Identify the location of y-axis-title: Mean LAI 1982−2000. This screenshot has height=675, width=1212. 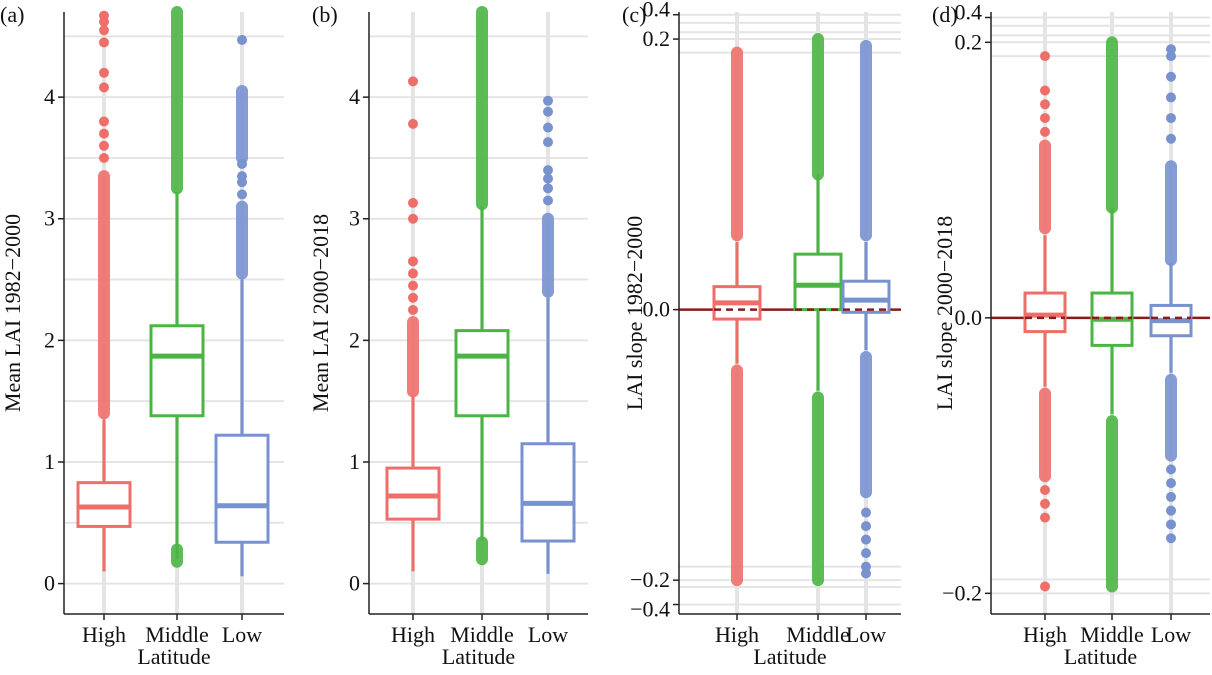
(12, 313).